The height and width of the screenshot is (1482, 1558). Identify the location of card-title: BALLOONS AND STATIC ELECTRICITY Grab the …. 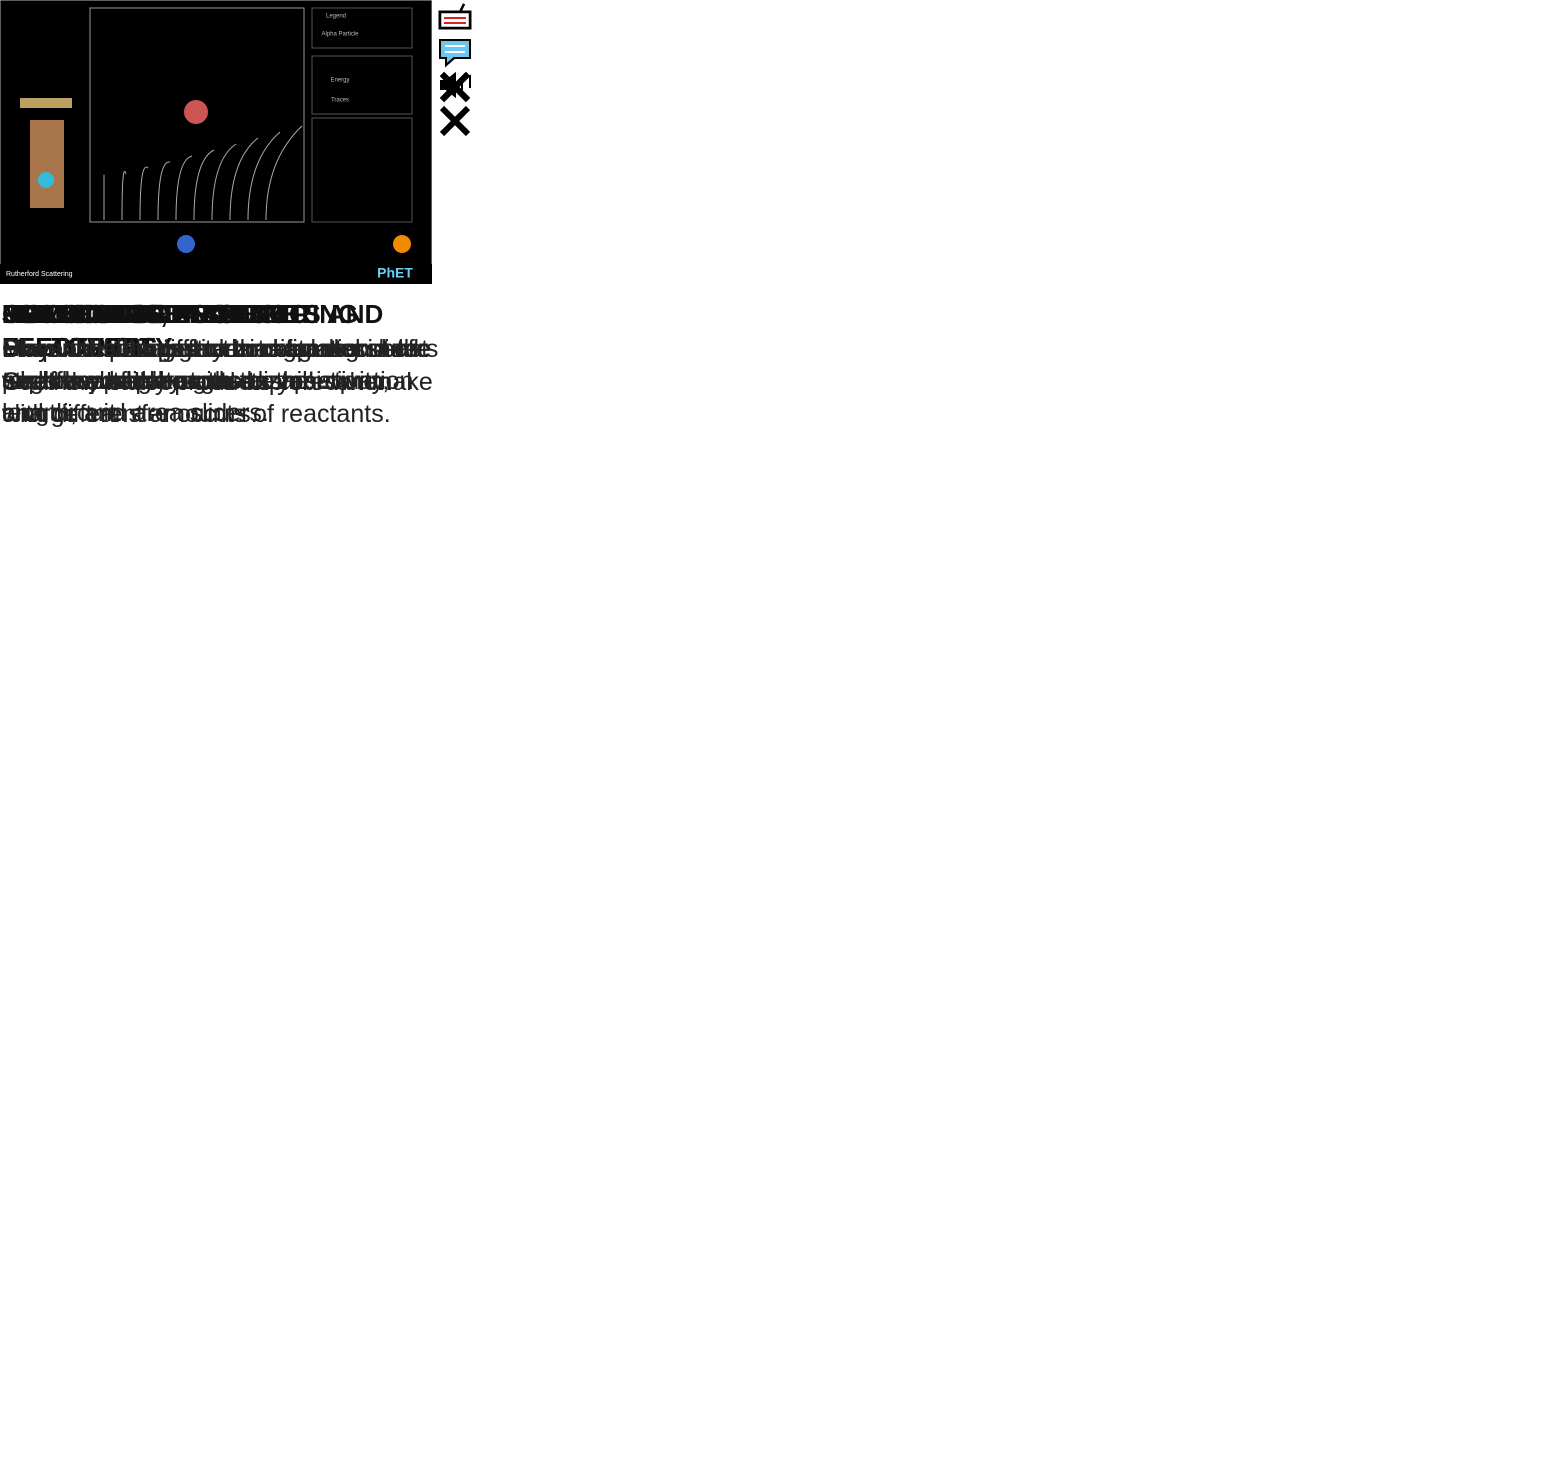
(222, 364).